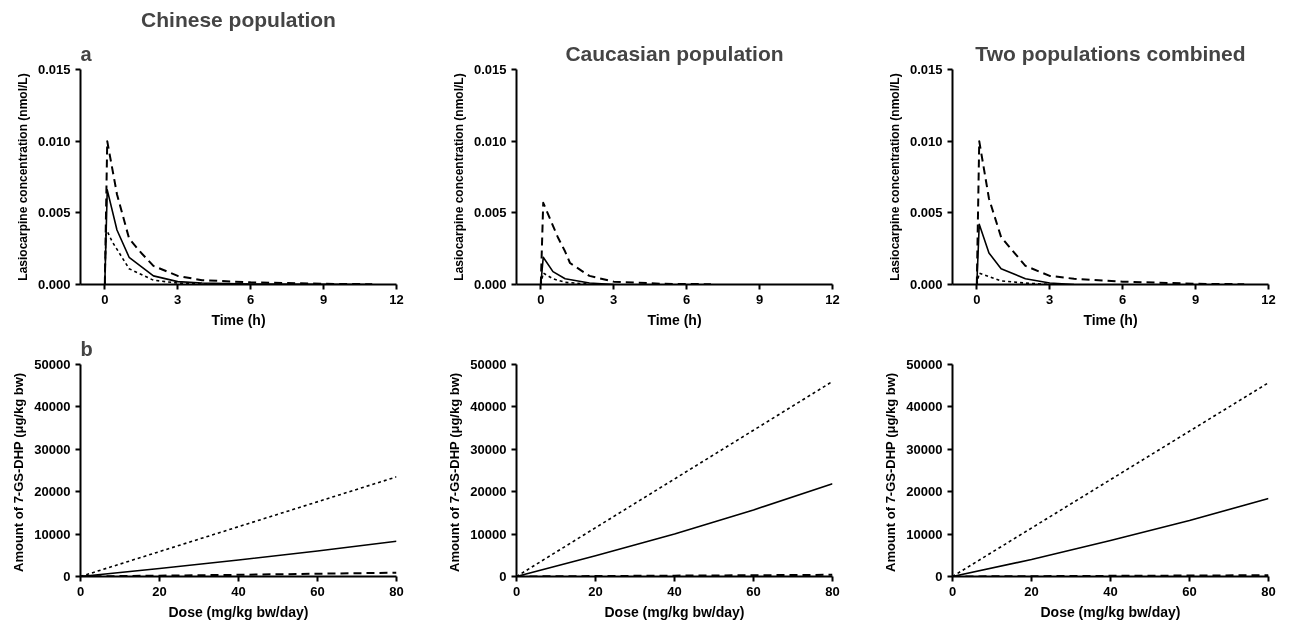  Describe the element at coordinates (86, 348) in the screenshot. I see `text: b` at that location.